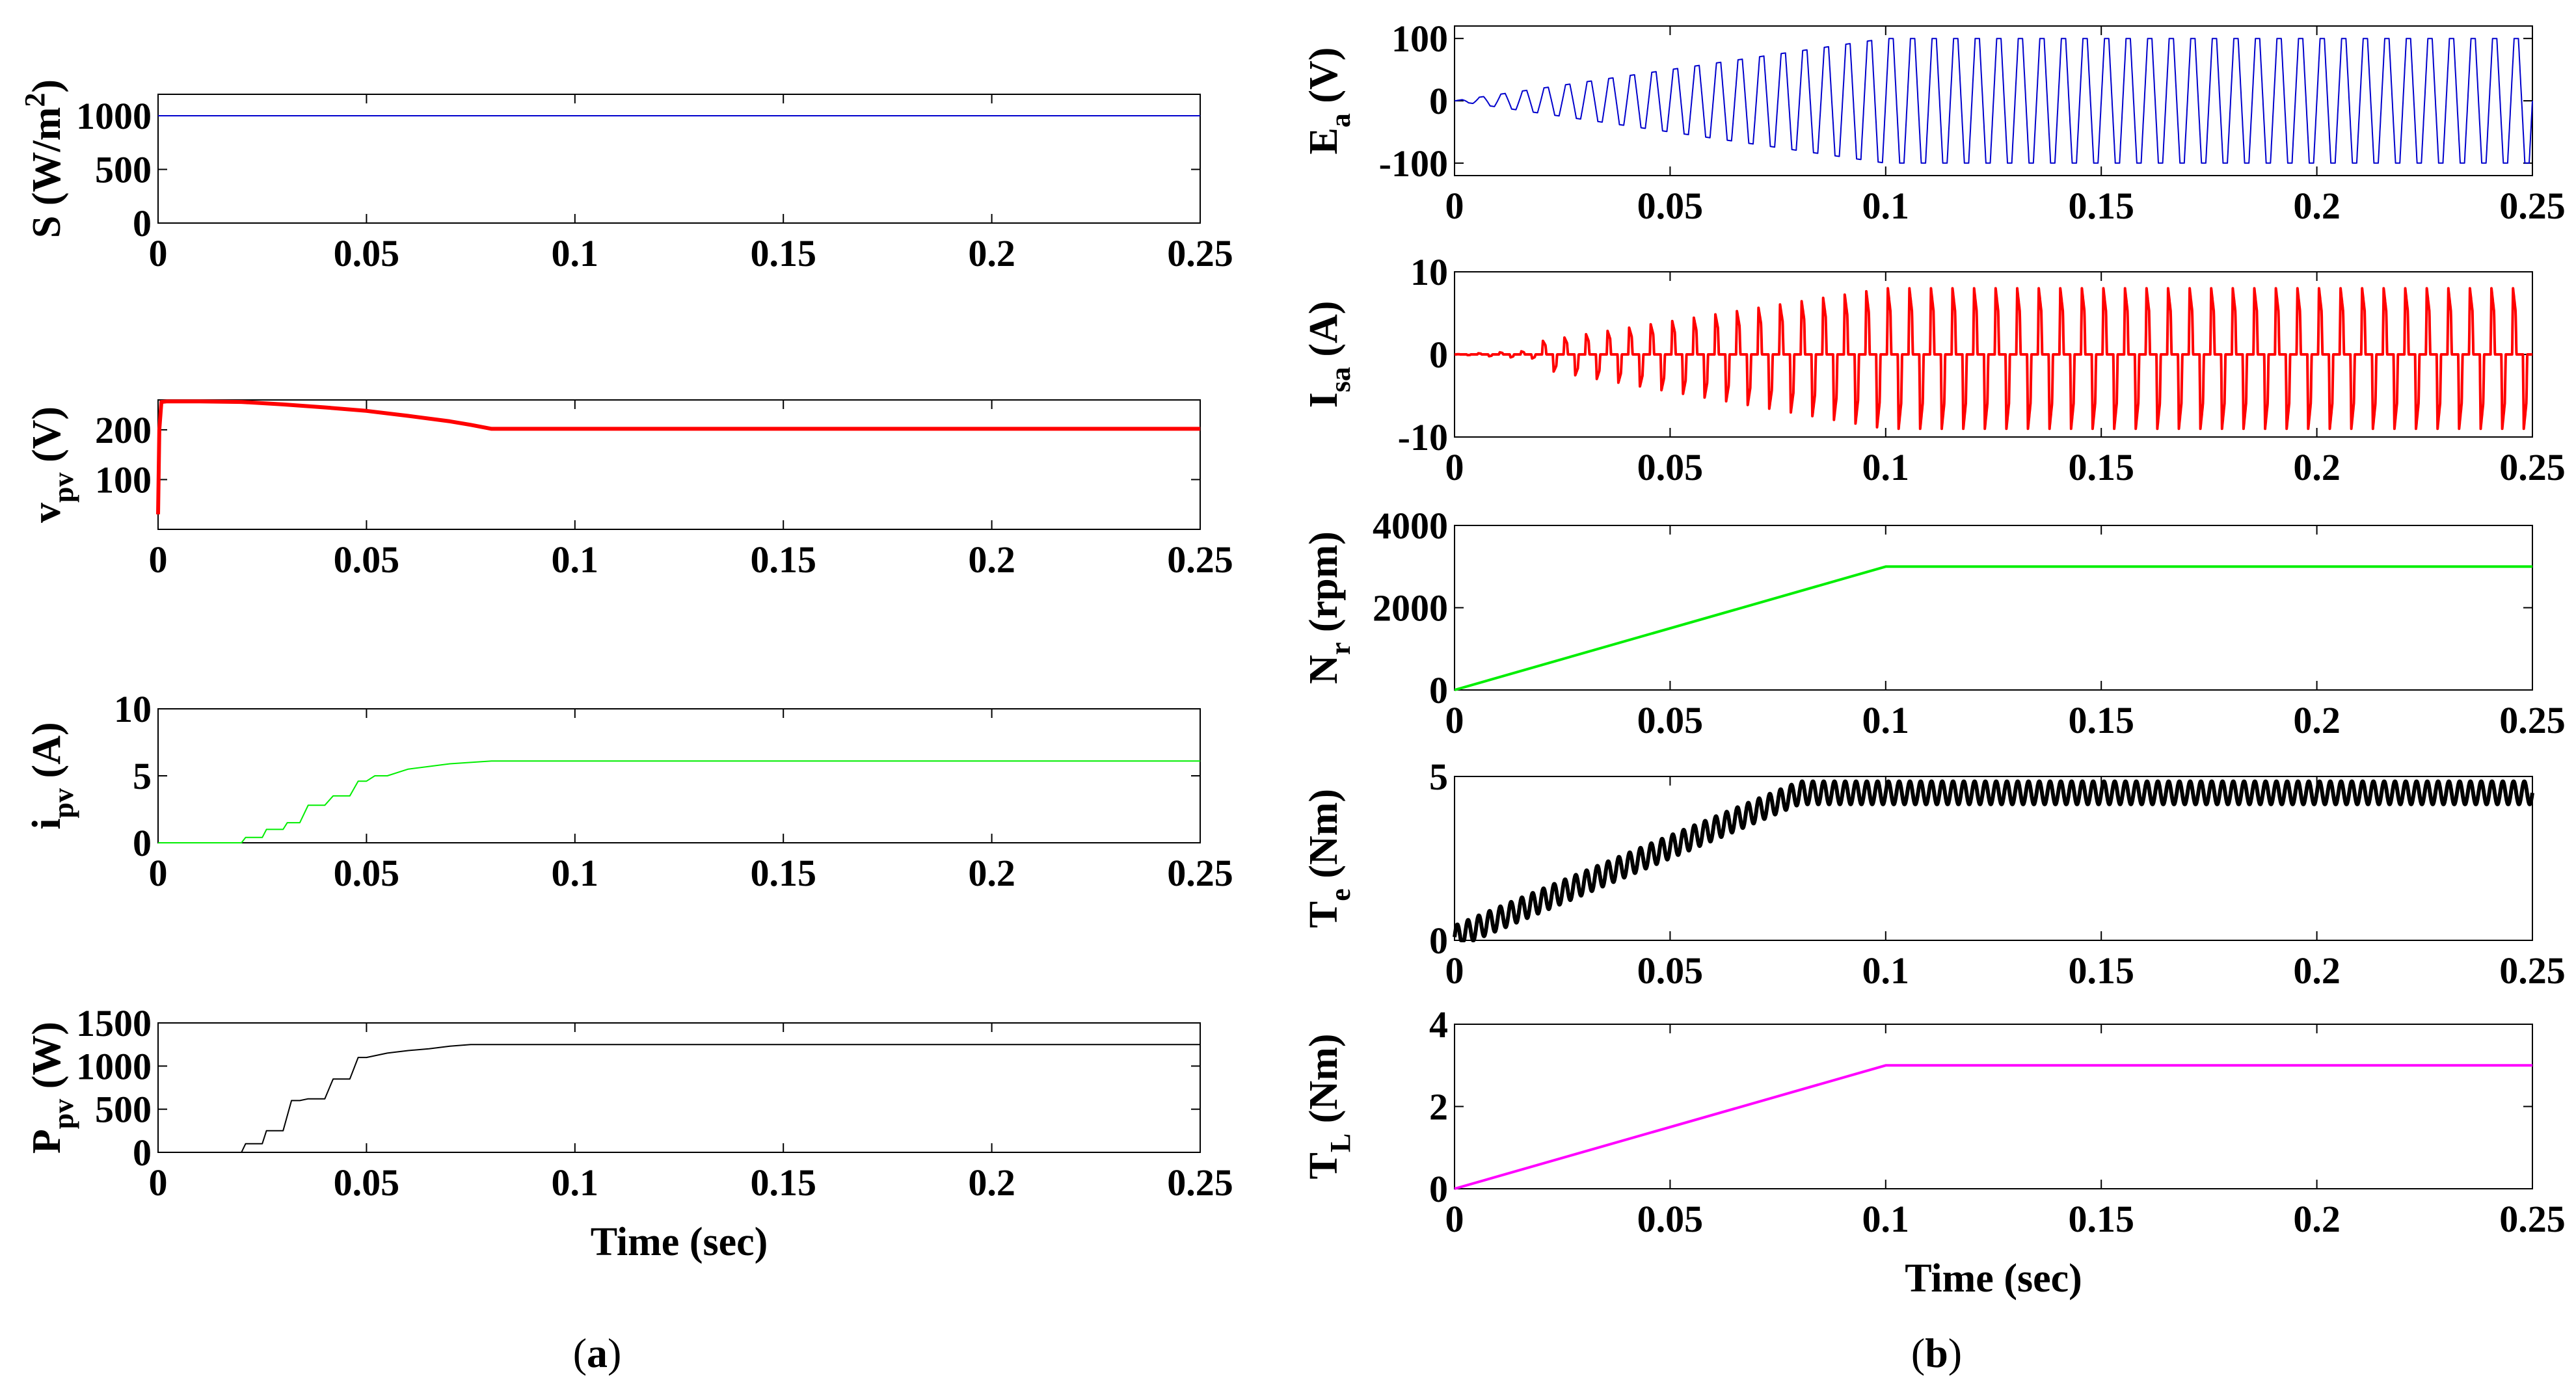 Image resolution: width=2576 pixels, height=1391 pixels. Describe the element at coordinates (597, 1353) in the screenshot. I see `caption-a: (a)` at that location.